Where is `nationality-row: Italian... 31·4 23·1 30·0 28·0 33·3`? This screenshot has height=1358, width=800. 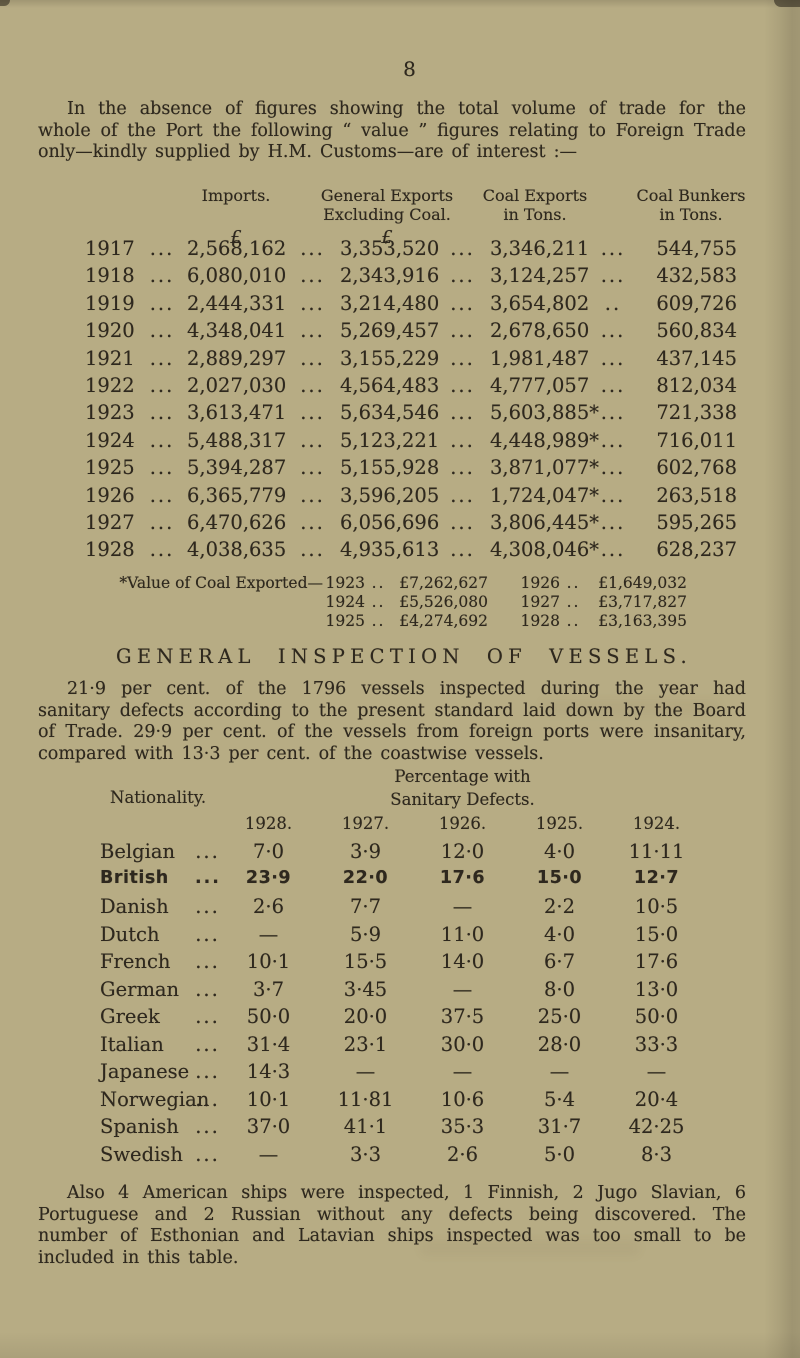 nationality-row: Italian... 31·4 23·1 30·0 28·0 33·3 is located at coordinates (402, 1047).